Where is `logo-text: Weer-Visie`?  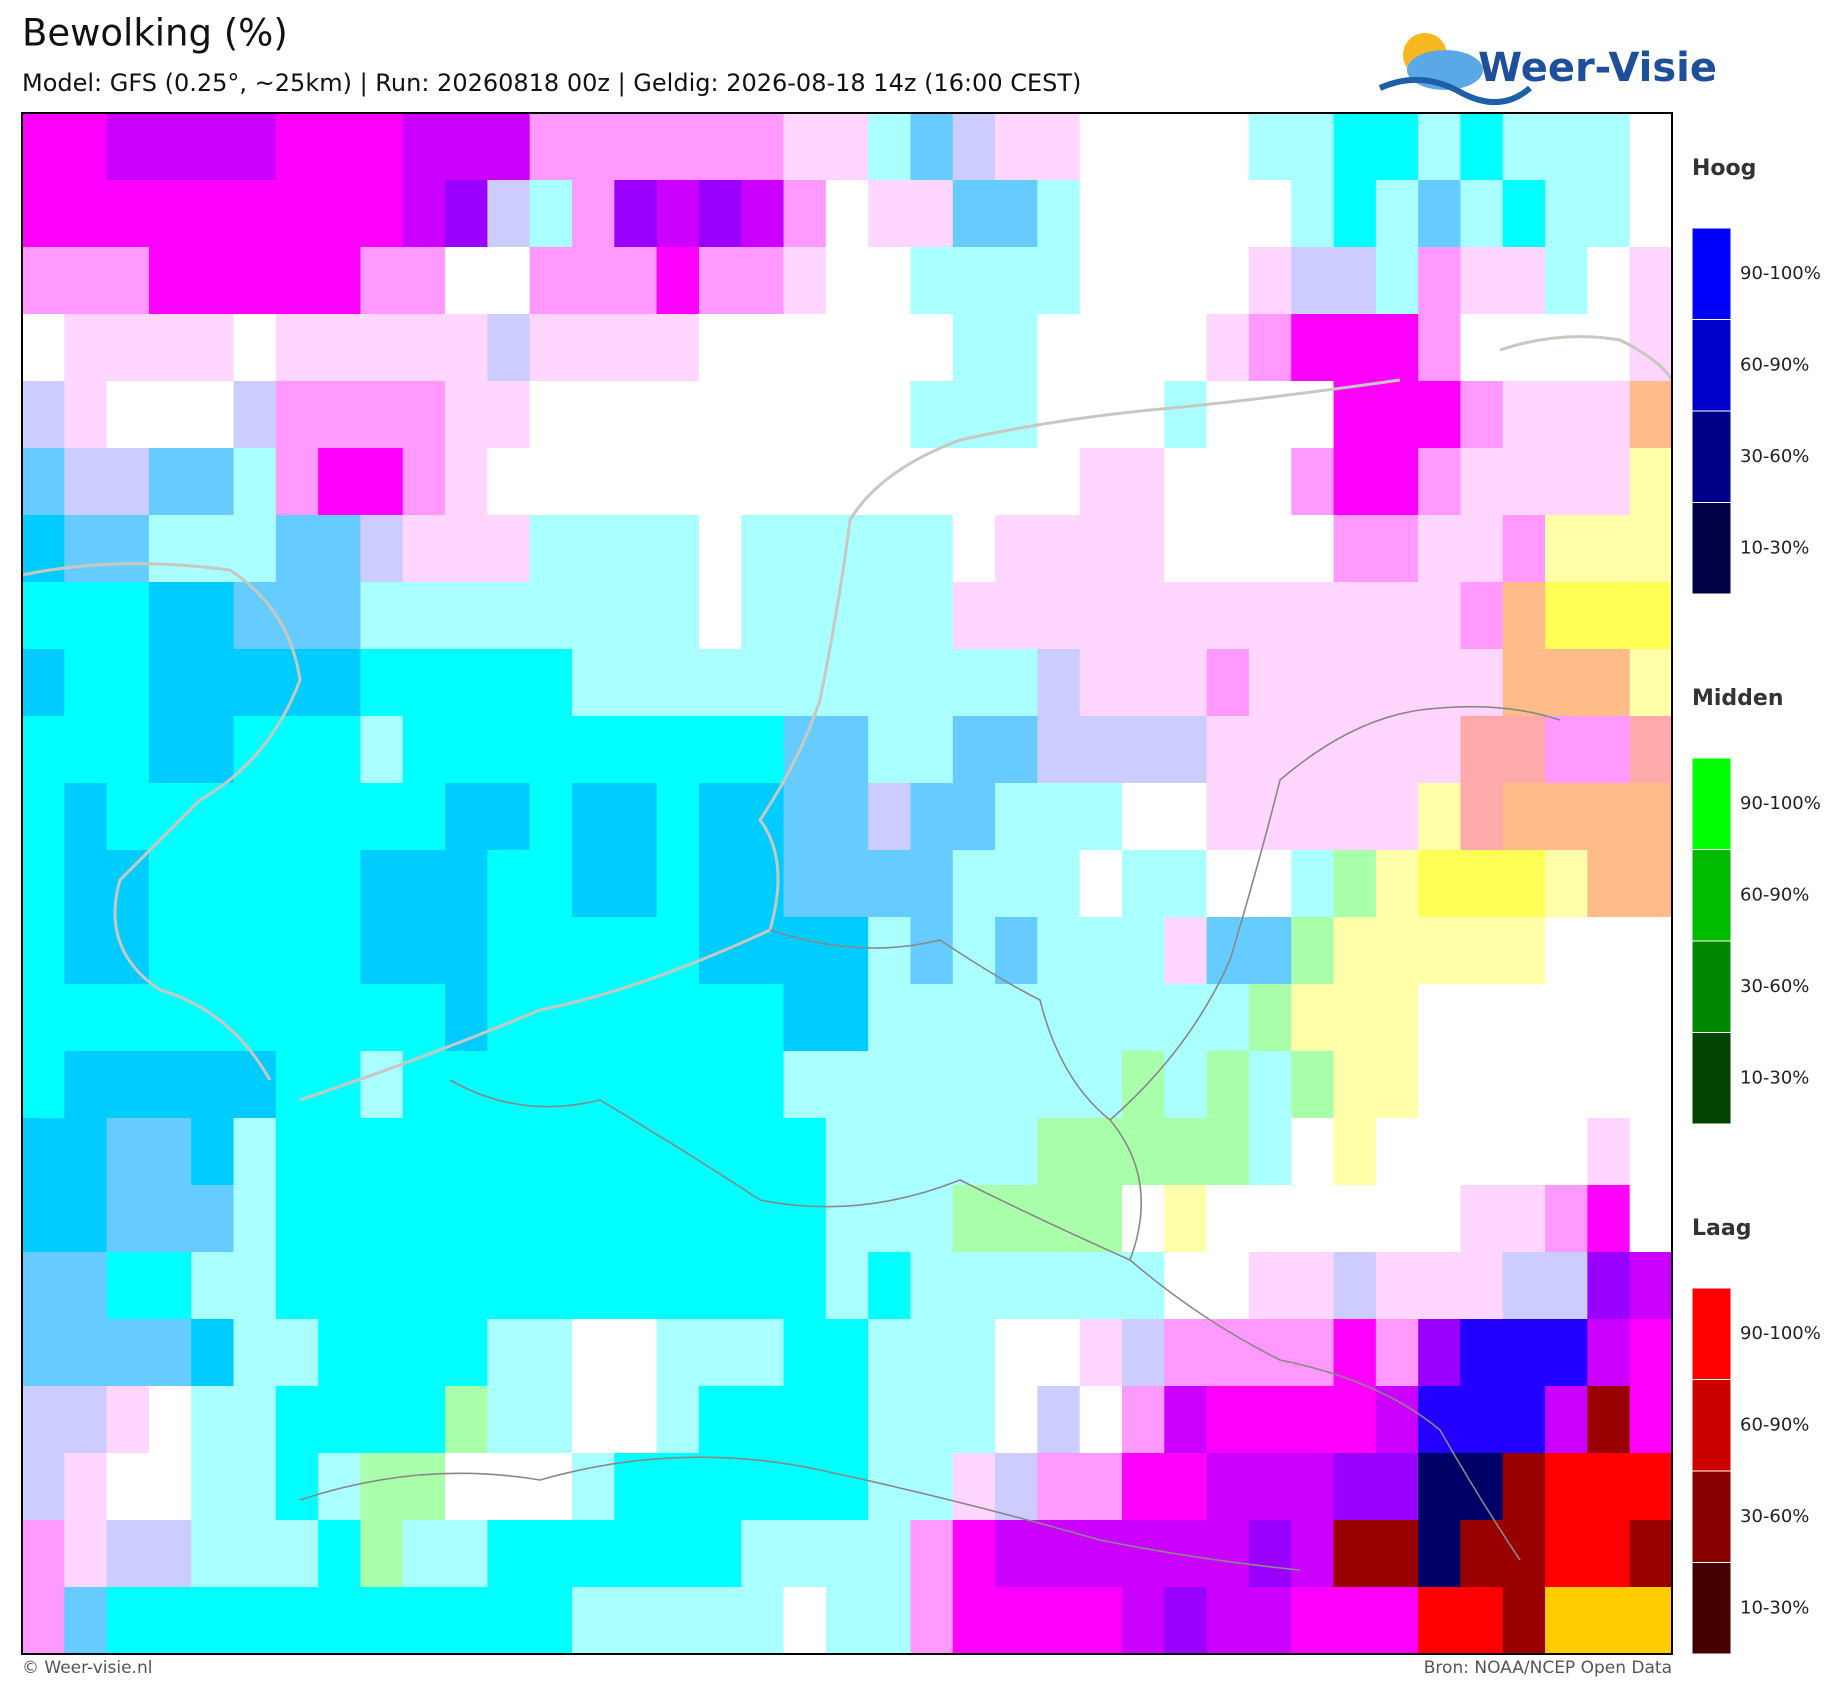
logo-text: Weer-Visie is located at coordinates (1597, 68).